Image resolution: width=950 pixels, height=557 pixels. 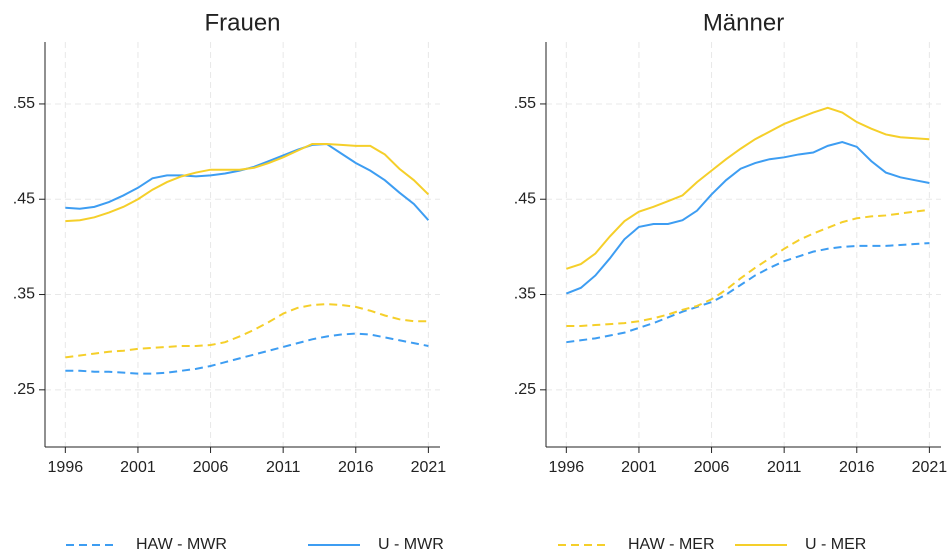 I want to click on legend-label: HAW - MWR, so click(x=181, y=544).